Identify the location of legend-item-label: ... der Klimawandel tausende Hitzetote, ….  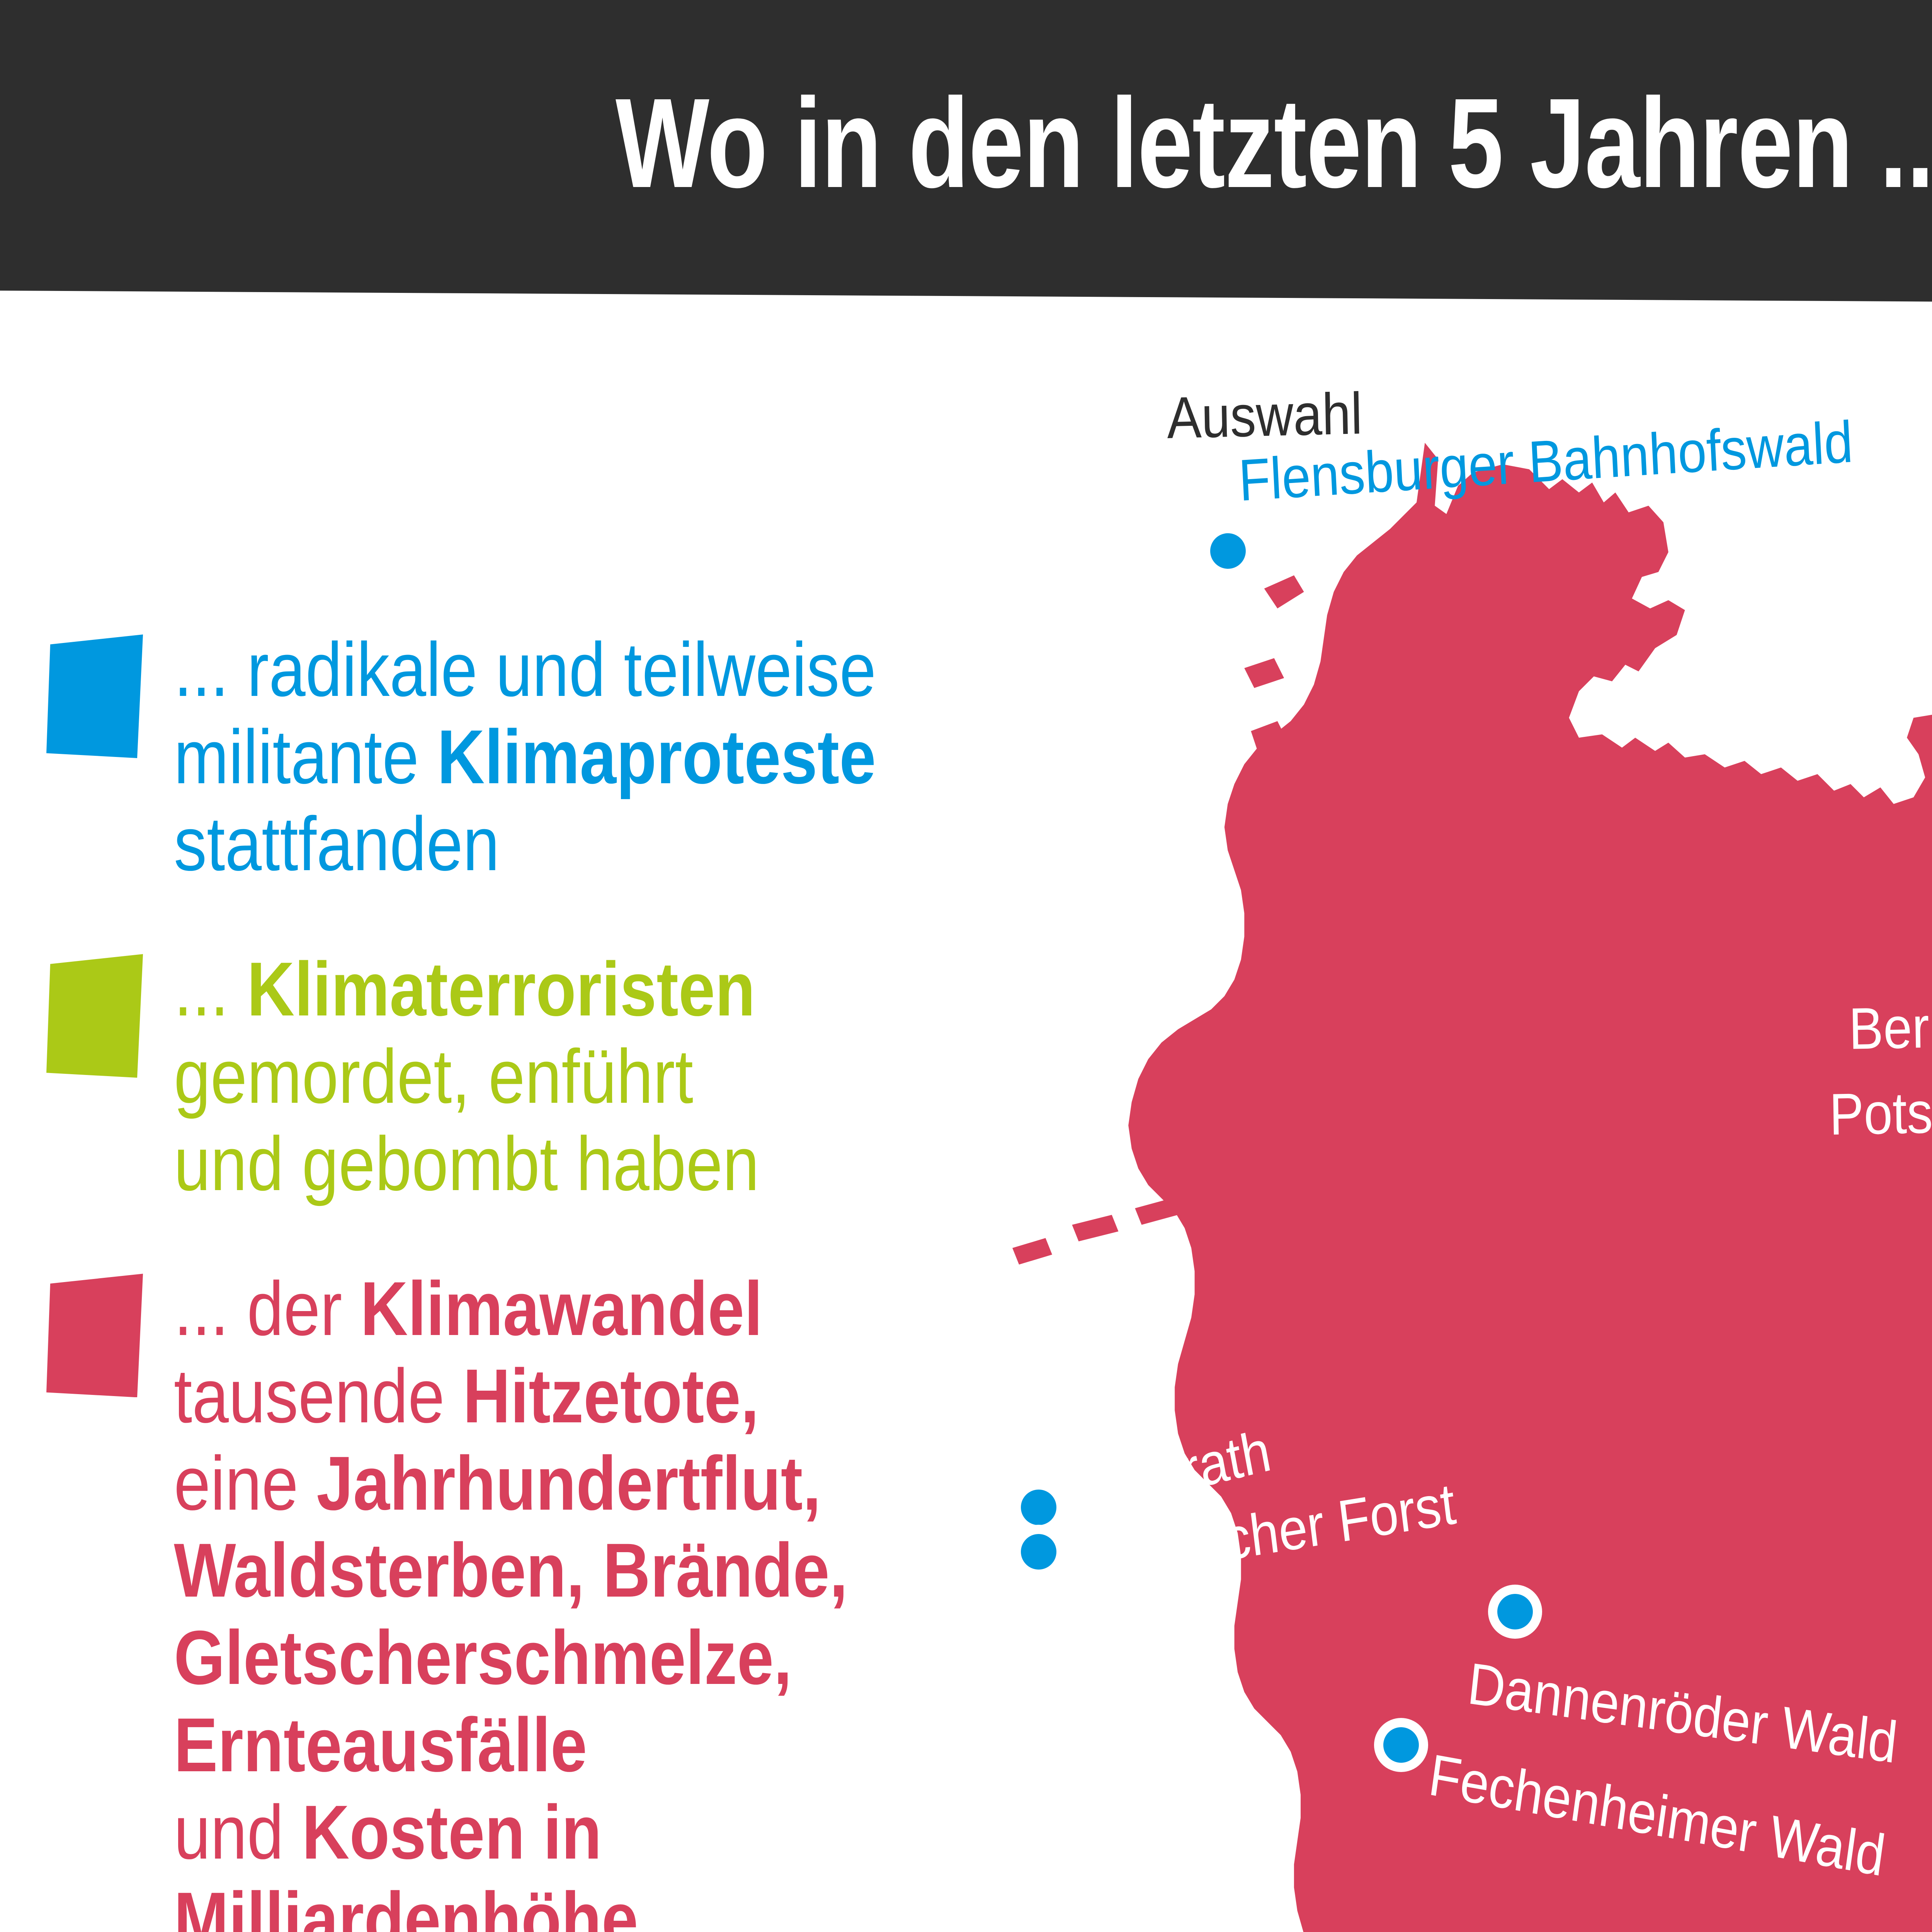
(554, 1599).